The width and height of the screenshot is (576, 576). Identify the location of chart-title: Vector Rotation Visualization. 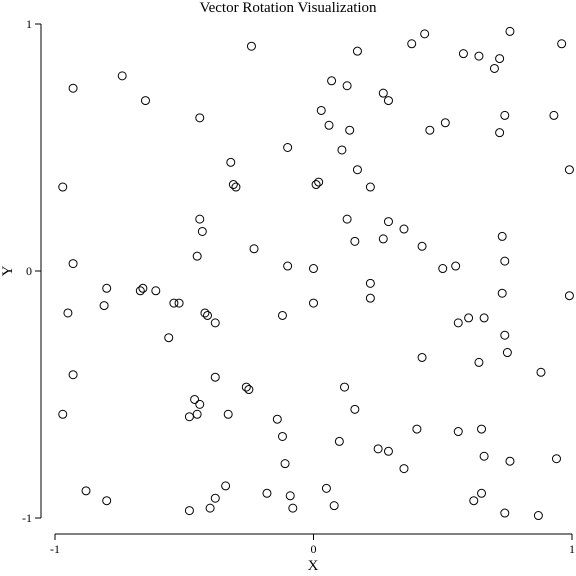
(288, 8).